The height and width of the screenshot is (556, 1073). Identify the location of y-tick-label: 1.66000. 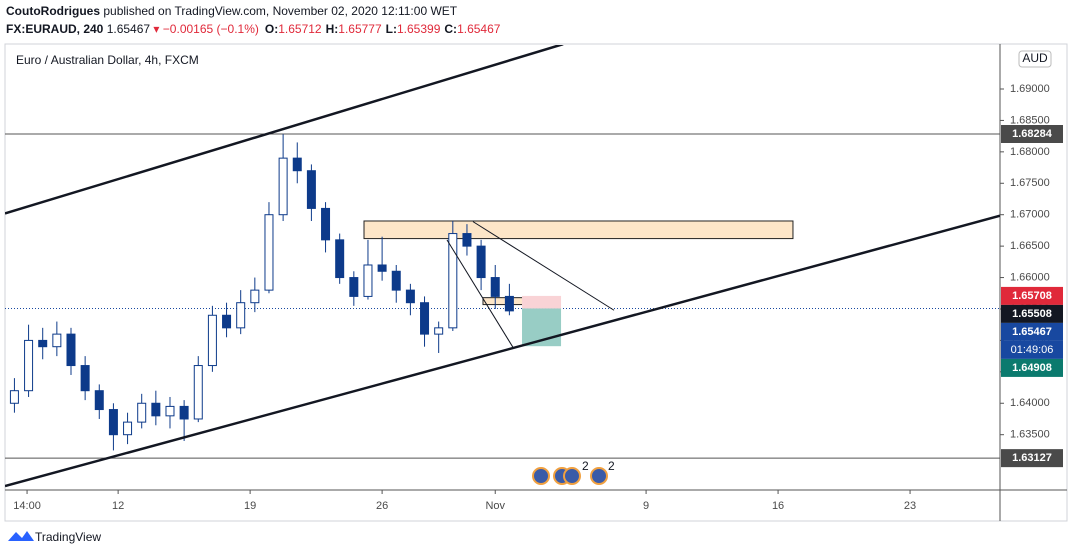
(1030, 277).